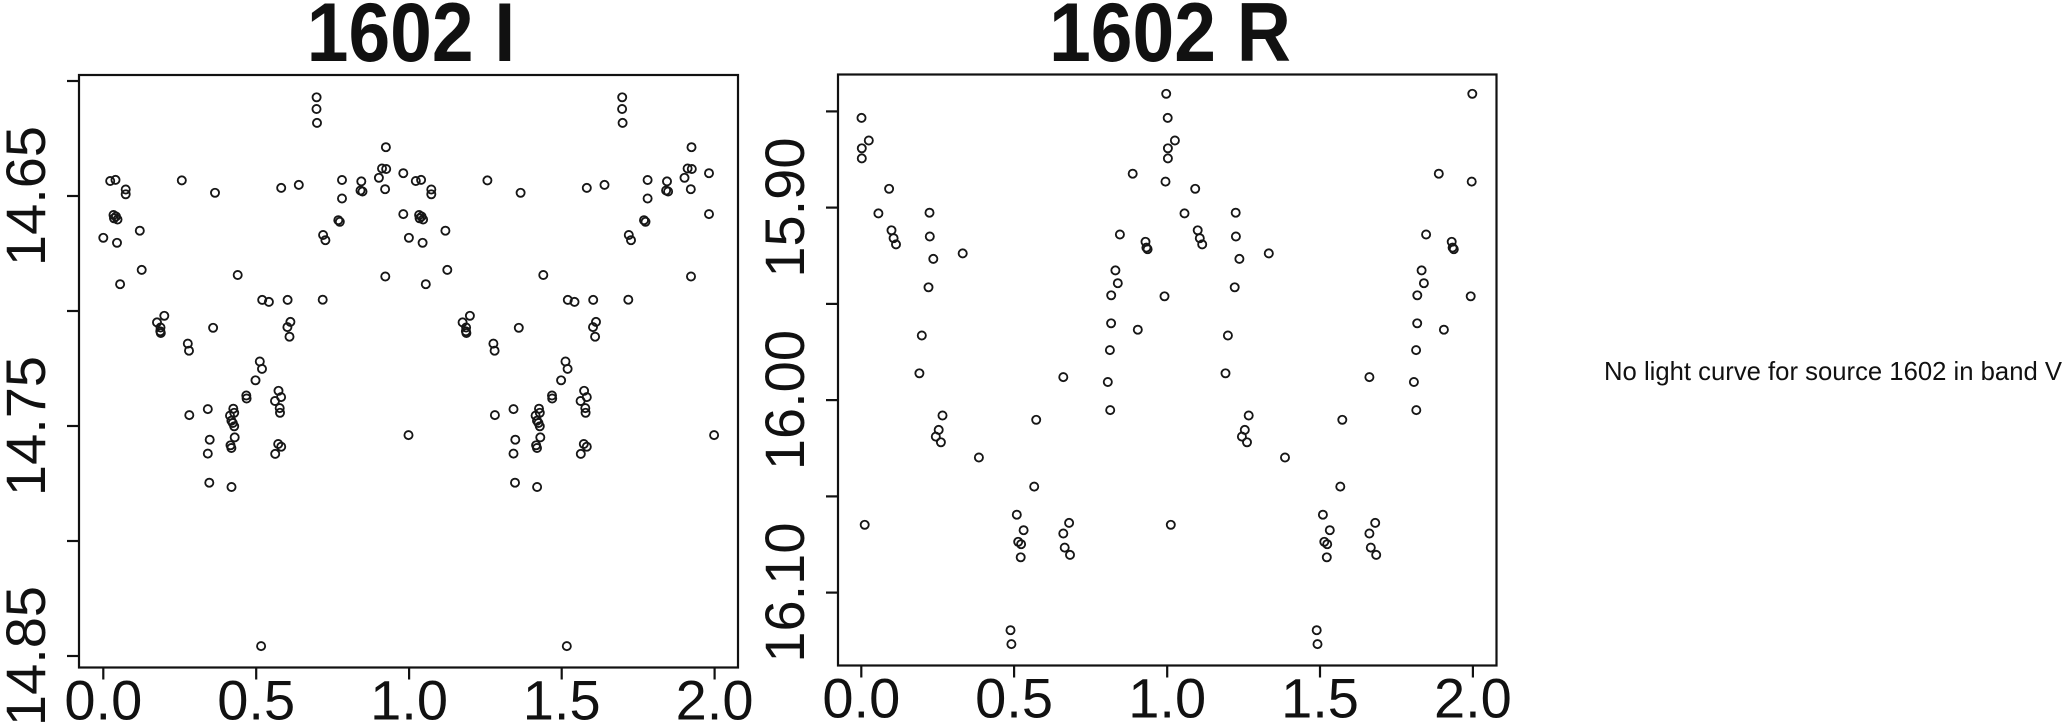 The height and width of the screenshot is (723, 2069). I want to click on svg-text: 16.10, so click(784, 593).